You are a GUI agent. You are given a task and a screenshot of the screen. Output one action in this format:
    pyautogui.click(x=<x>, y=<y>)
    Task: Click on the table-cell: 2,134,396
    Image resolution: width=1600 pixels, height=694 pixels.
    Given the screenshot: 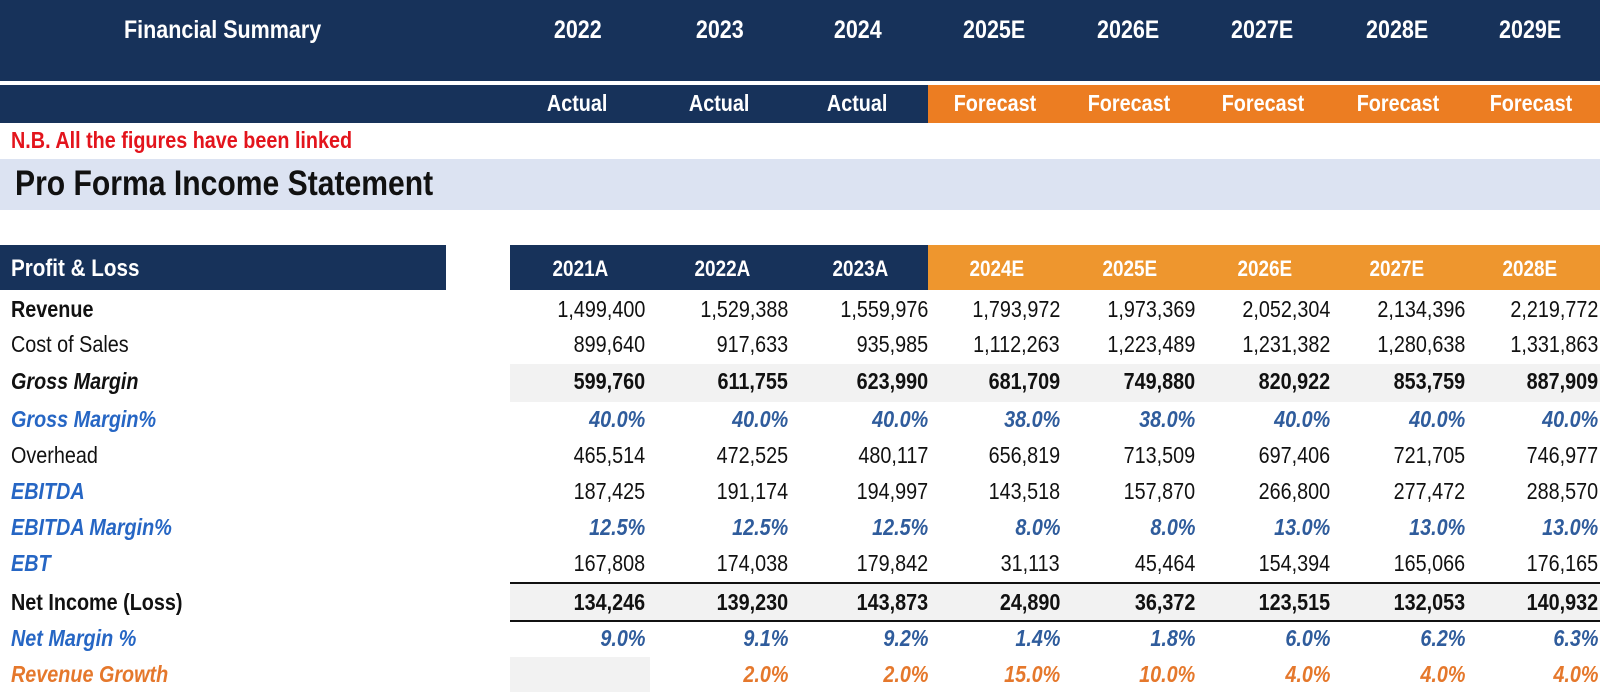 What is the action you would take?
    pyautogui.click(x=1400, y=309)
    